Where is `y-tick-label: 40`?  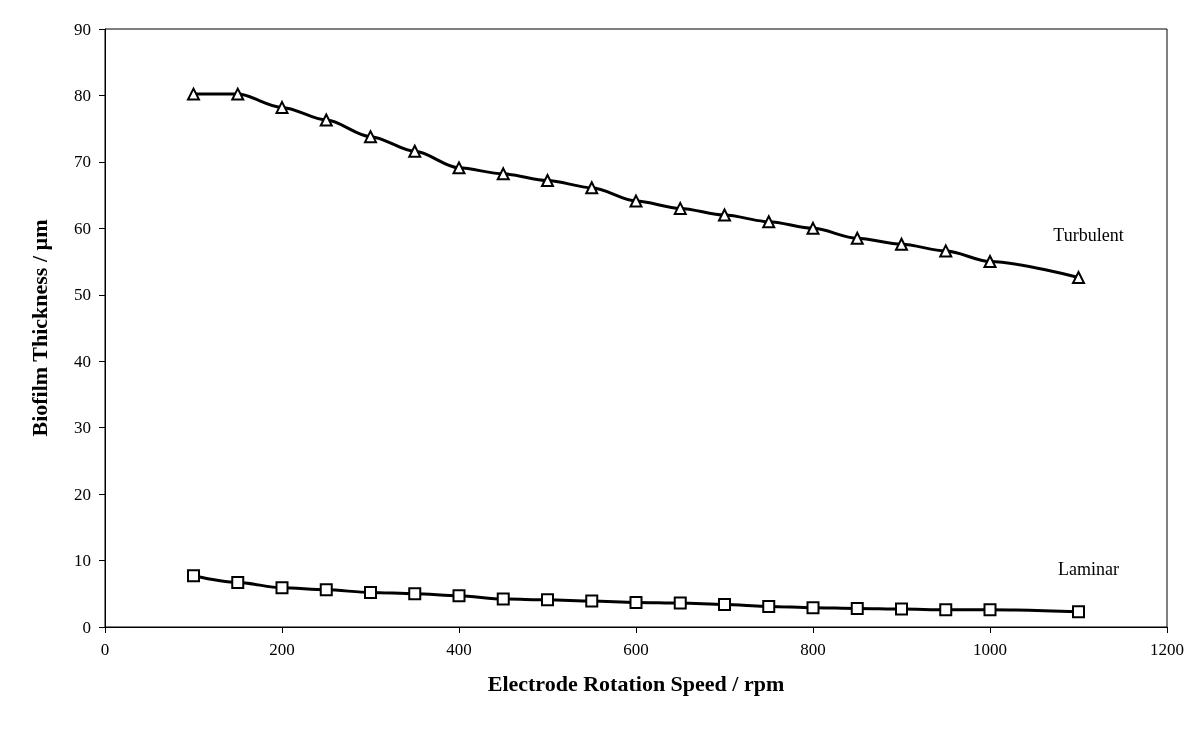 y-tick-label: 40 is located at coordinates (82, 361).